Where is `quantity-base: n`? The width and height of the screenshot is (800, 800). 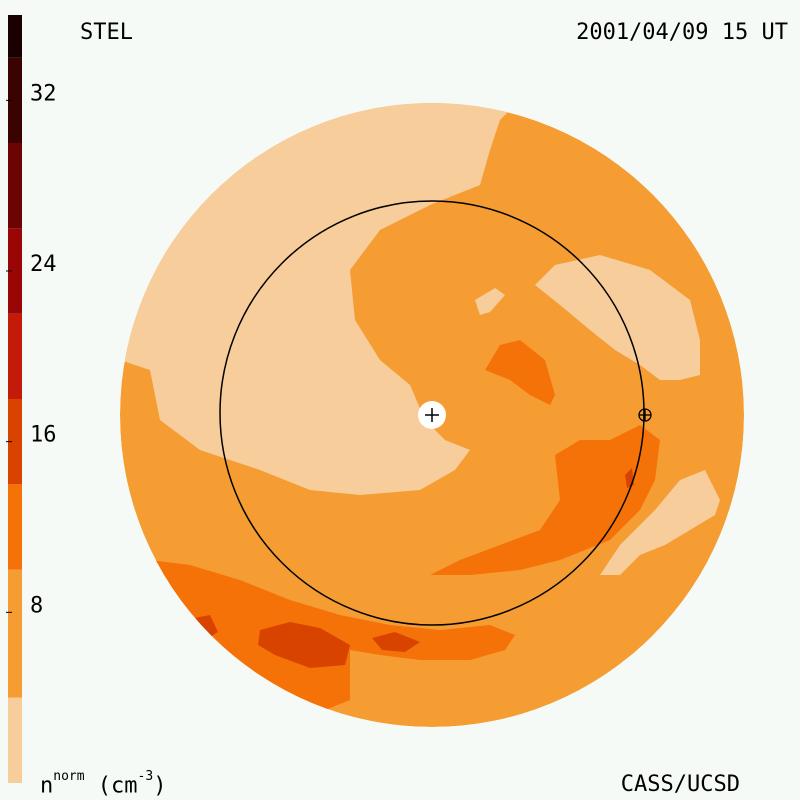 quantity-base: n is located at coordinates (47, 786).